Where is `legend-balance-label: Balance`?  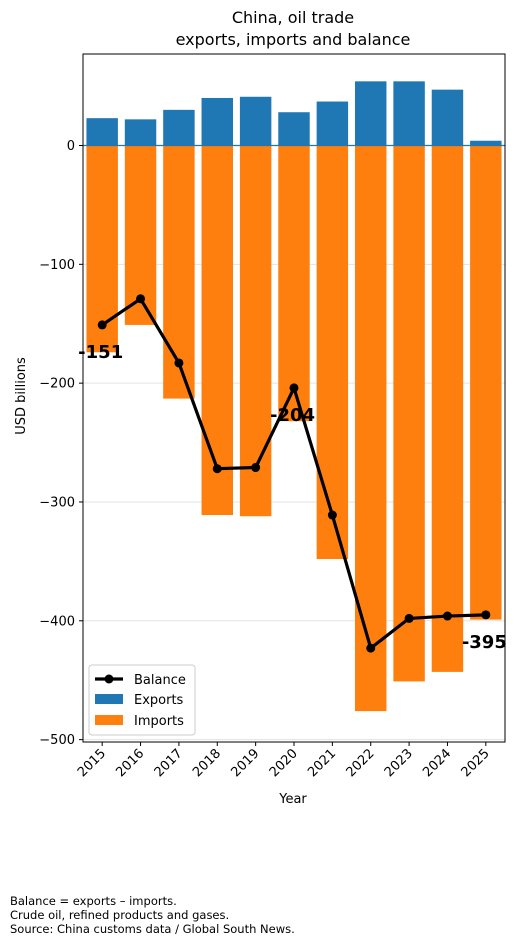
legend-balance-label: Balance is located at coordinates (160, 680).